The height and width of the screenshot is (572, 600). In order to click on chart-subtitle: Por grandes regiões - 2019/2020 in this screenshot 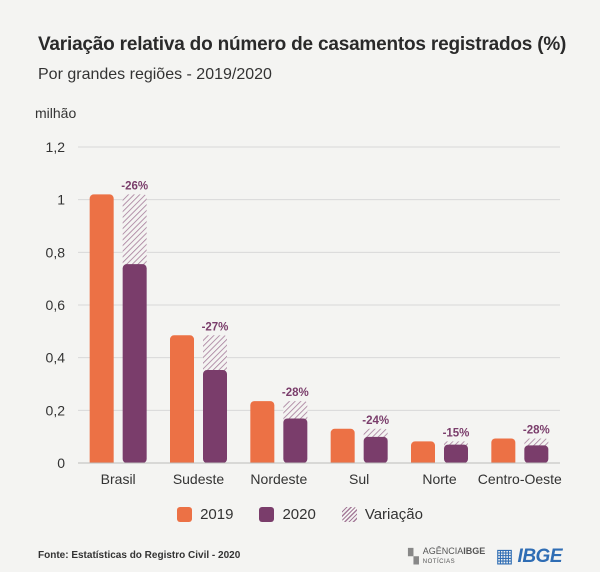, I will do `click(155, 74)`.